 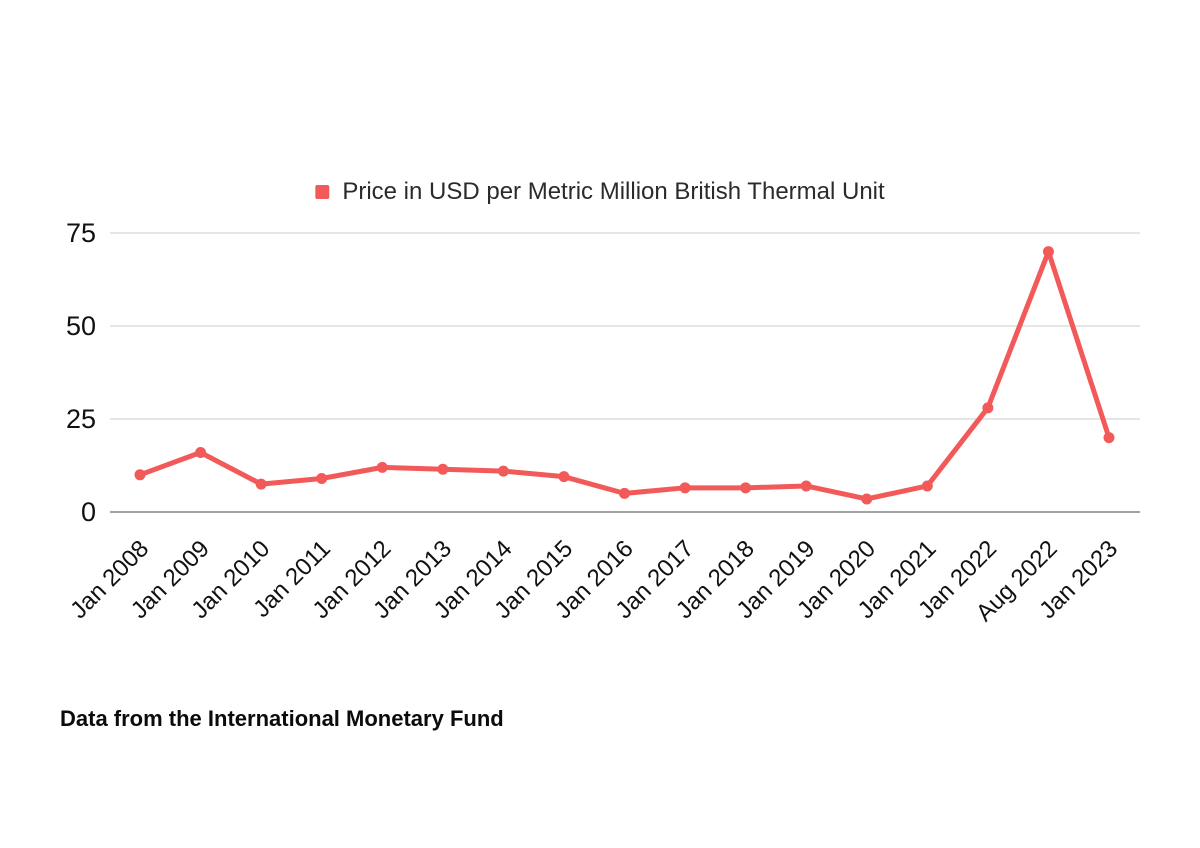 What do you see at coordinates (88, 512) in the screenshot?
I see `y-tick-label: 0` at bounding box center [88, 512].